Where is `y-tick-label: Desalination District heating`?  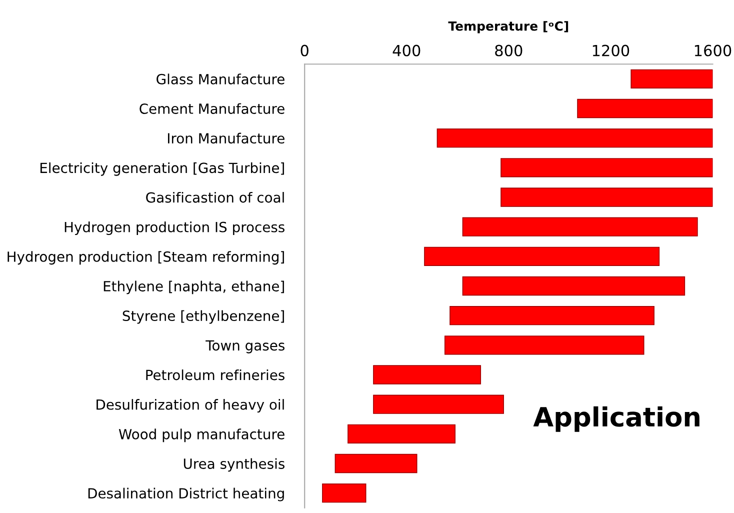 y-tick-label: Desalination District heating is located at coordinates (186, 495).